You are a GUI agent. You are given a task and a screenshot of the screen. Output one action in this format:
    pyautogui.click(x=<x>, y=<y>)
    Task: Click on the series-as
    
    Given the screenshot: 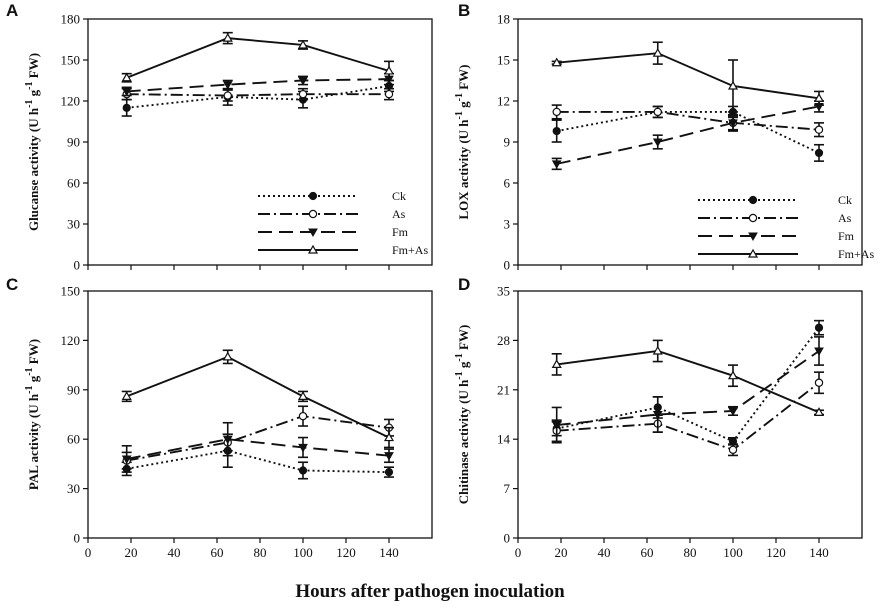 What is the action you would take?
    pyautogui.click(x=257, y=94)
    